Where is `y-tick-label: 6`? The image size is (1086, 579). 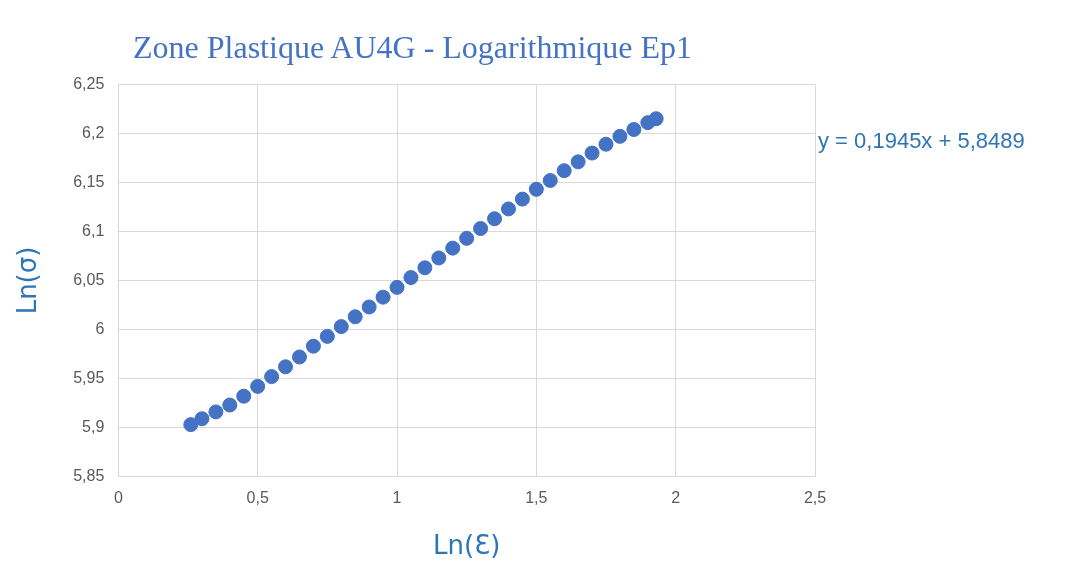
y-tick-label: 6 is located at coordinates (100, 328).